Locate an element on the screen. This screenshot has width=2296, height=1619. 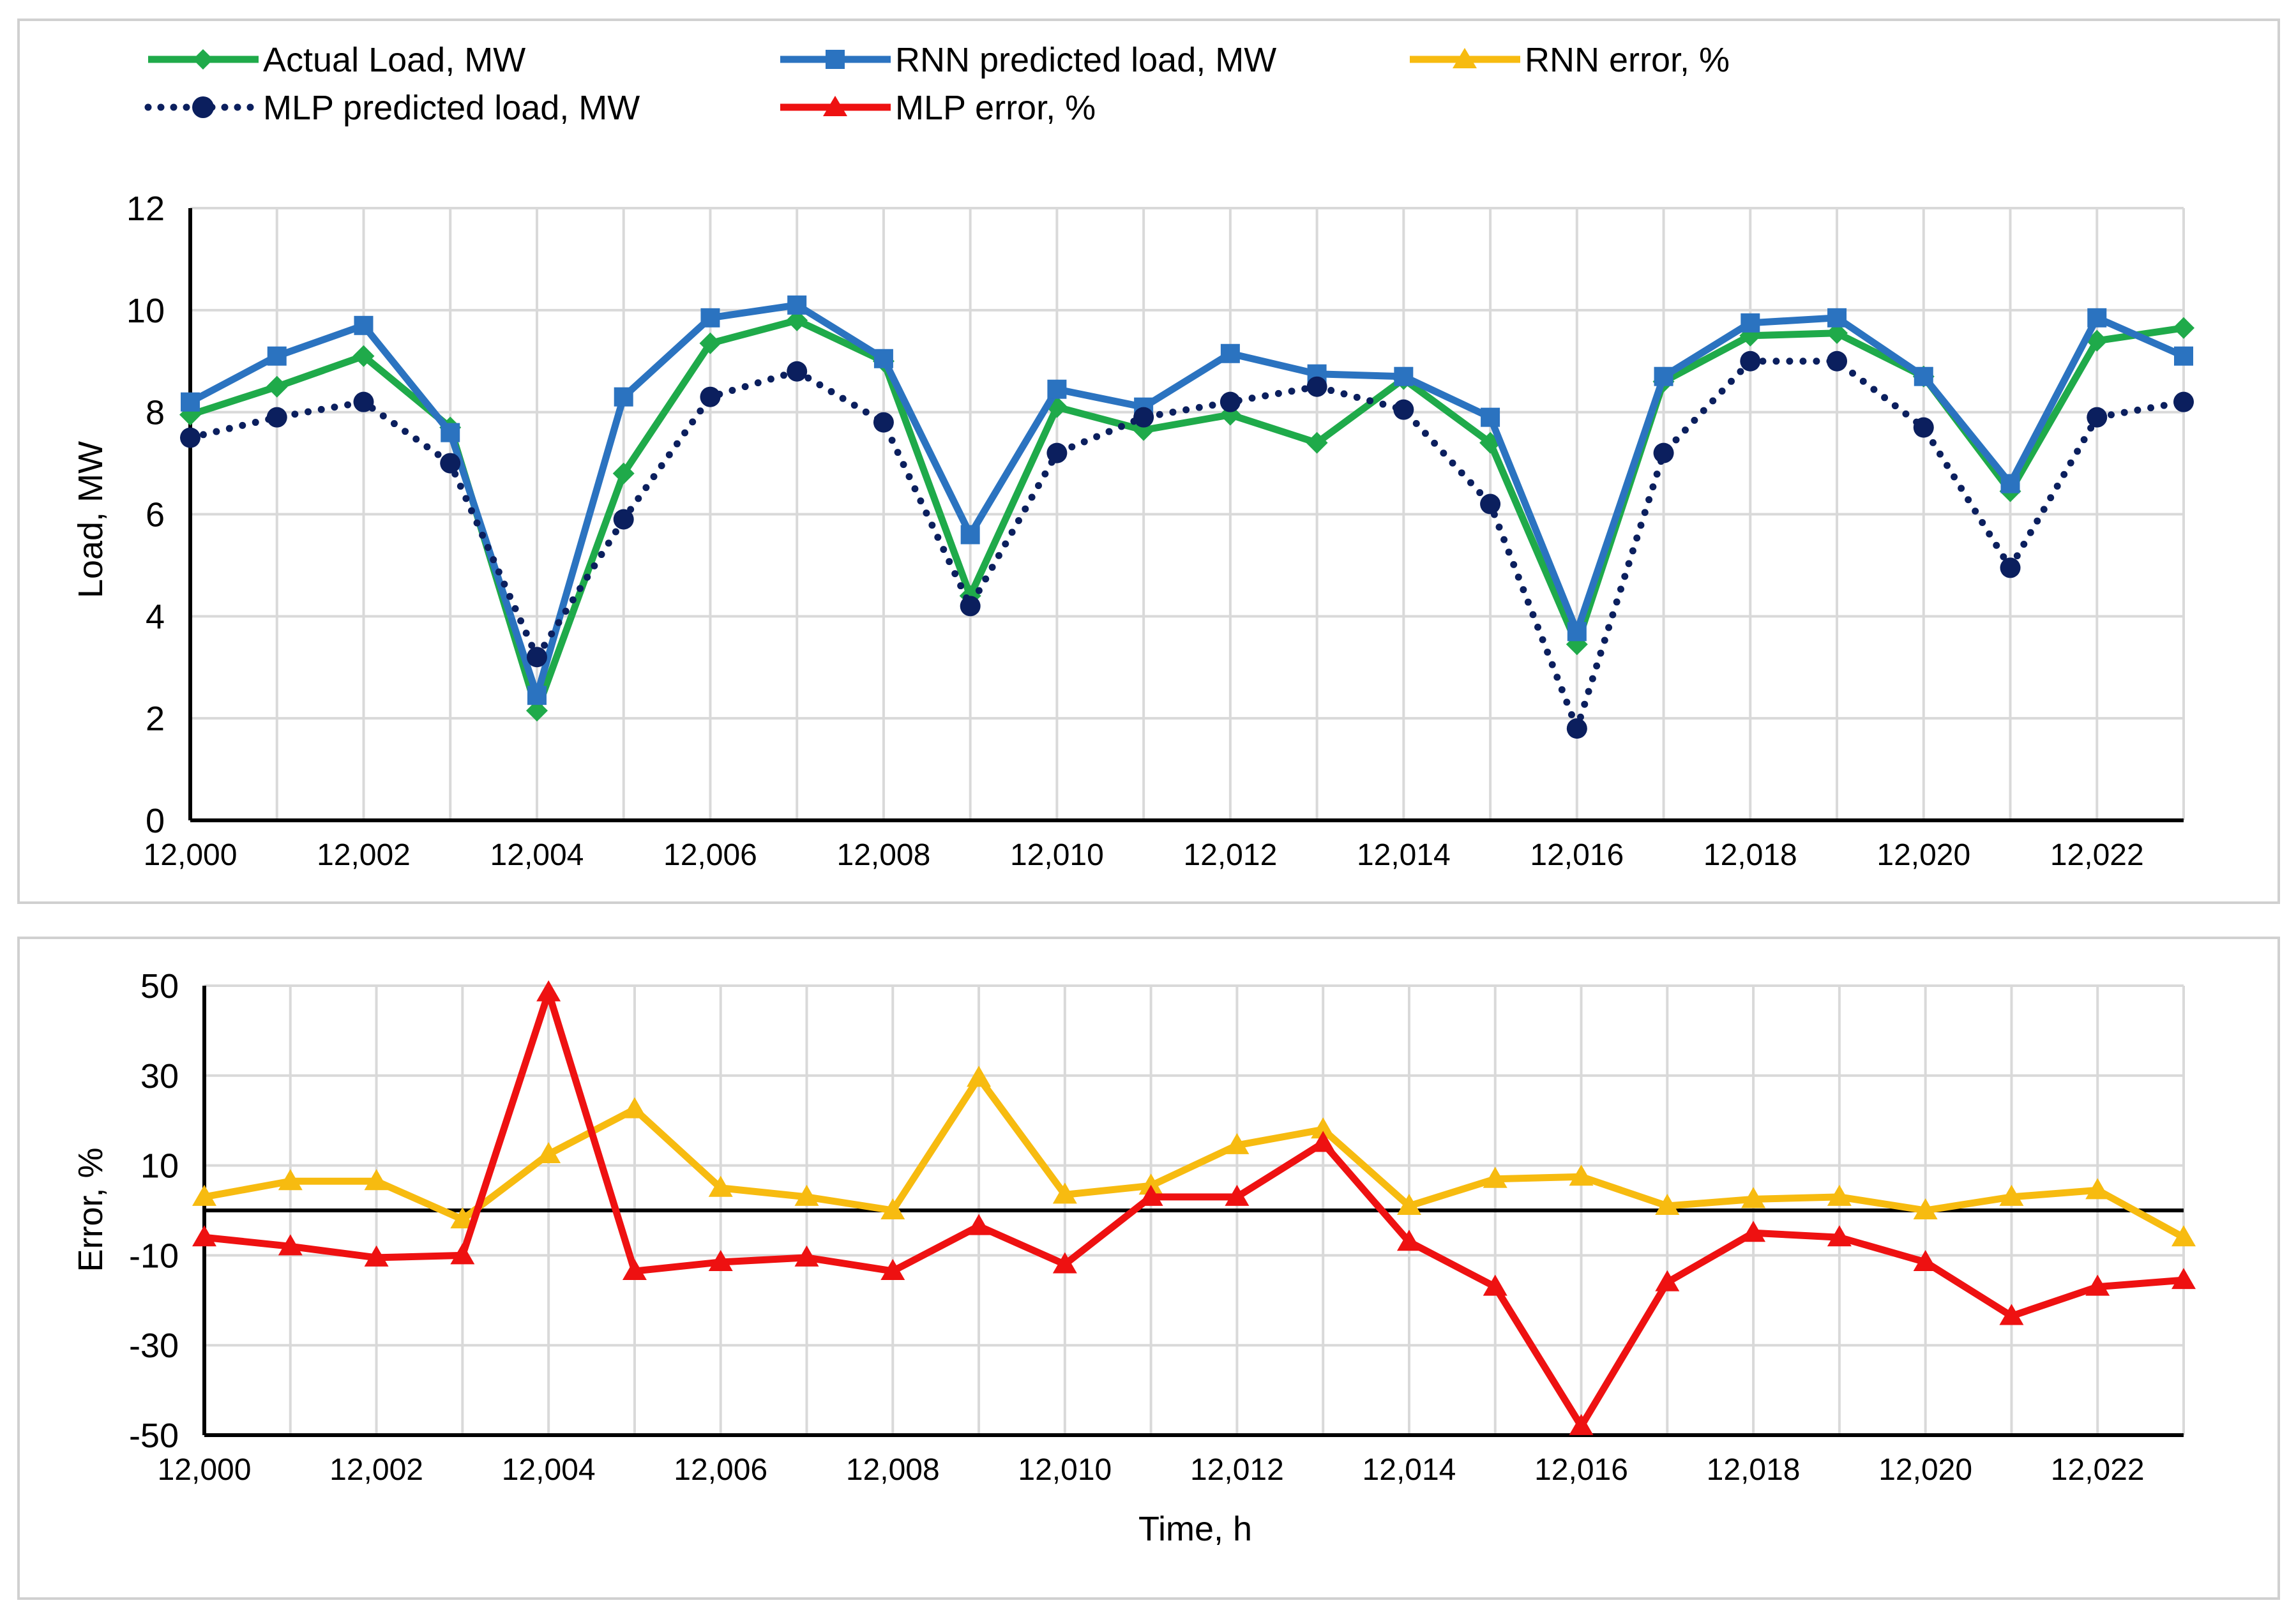
load-y-tick-label: 6 is located at coordinates (155, 515).